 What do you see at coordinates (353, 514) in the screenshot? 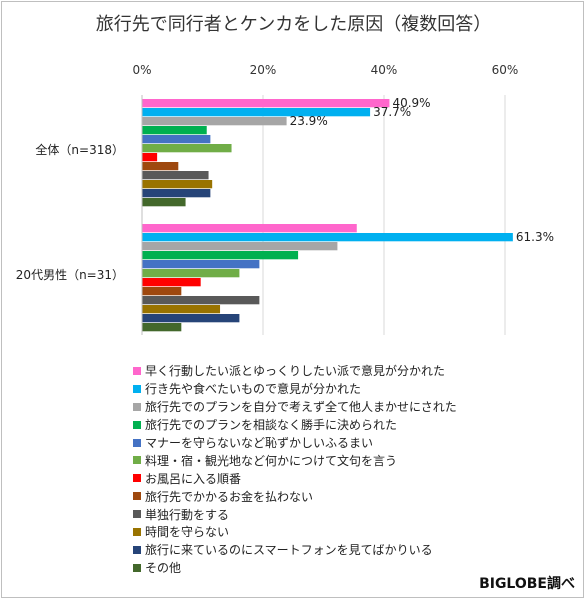
I see `legend-item: 単独行動をする` at bounding box center [353, 514].